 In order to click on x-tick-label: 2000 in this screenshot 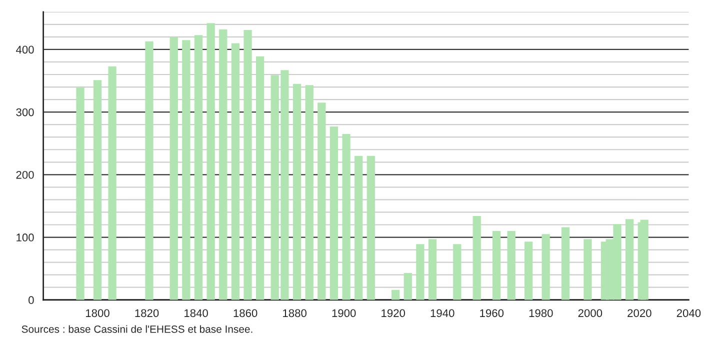, I will do `click(590, 313)`.